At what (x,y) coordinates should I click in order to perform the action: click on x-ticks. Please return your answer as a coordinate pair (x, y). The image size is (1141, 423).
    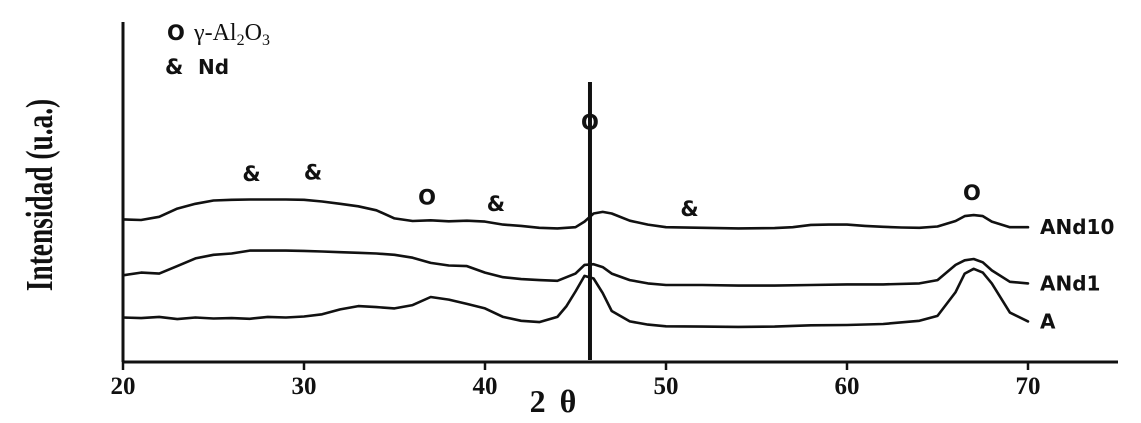
    Looking at the image, I should click on (575, 366).